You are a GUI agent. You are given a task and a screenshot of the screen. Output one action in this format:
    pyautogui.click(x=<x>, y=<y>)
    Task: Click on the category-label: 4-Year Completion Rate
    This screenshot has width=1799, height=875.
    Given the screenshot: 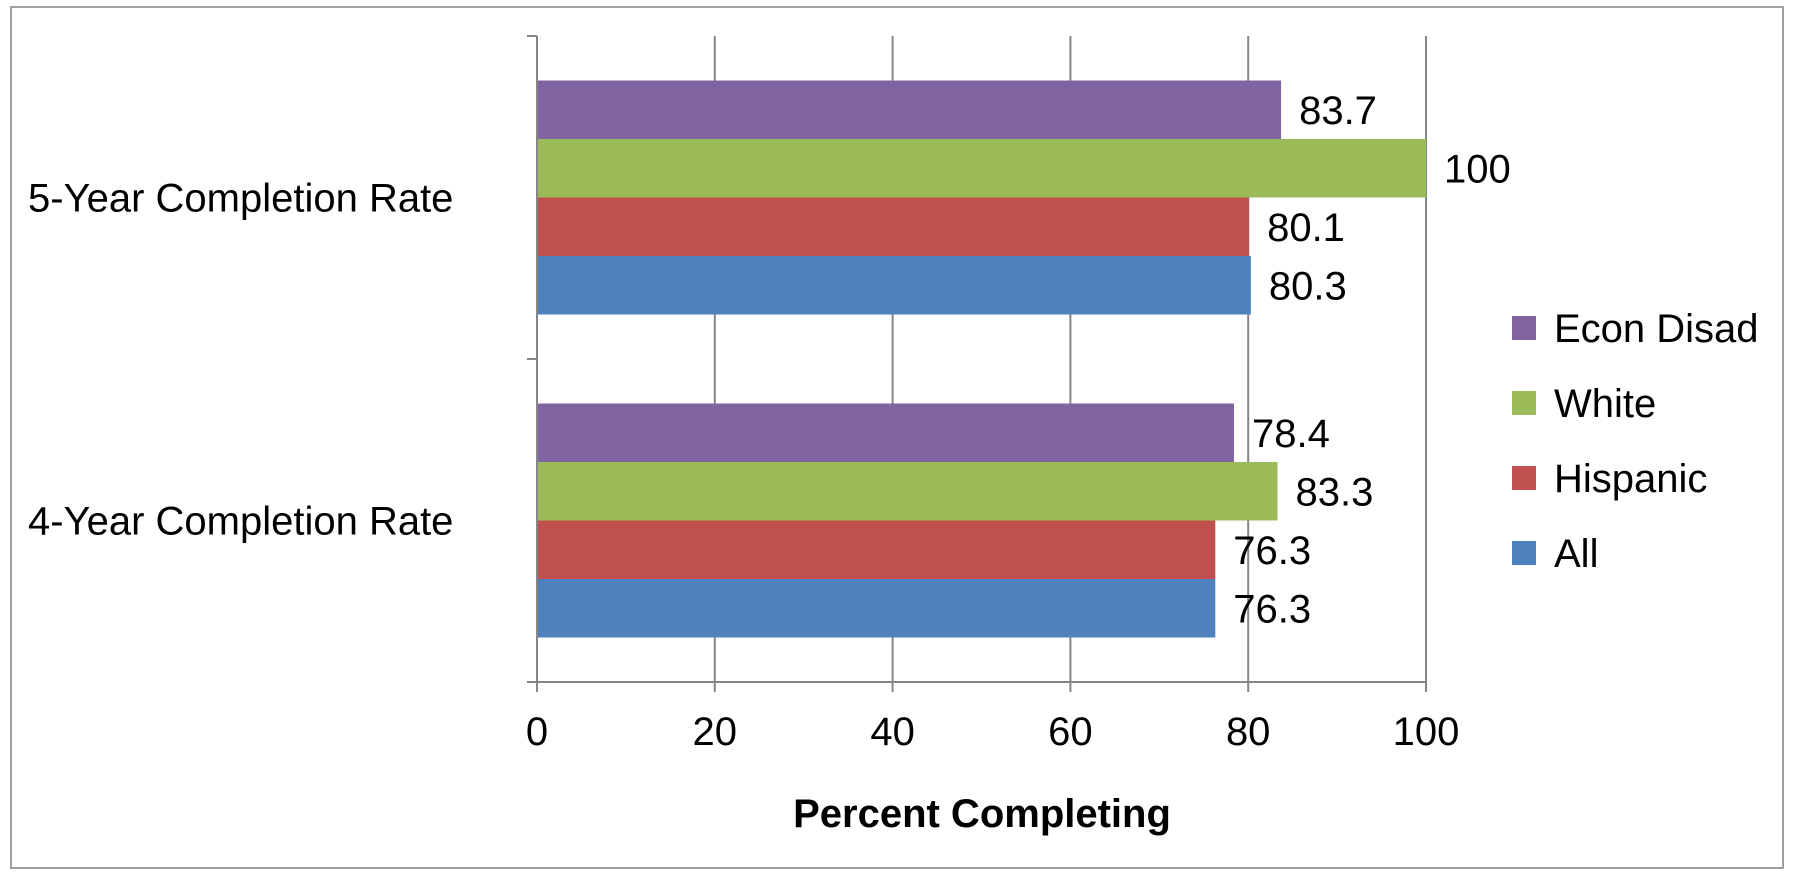 What is the action you would take?
    pyautogui.click(x=240, y=522)
    